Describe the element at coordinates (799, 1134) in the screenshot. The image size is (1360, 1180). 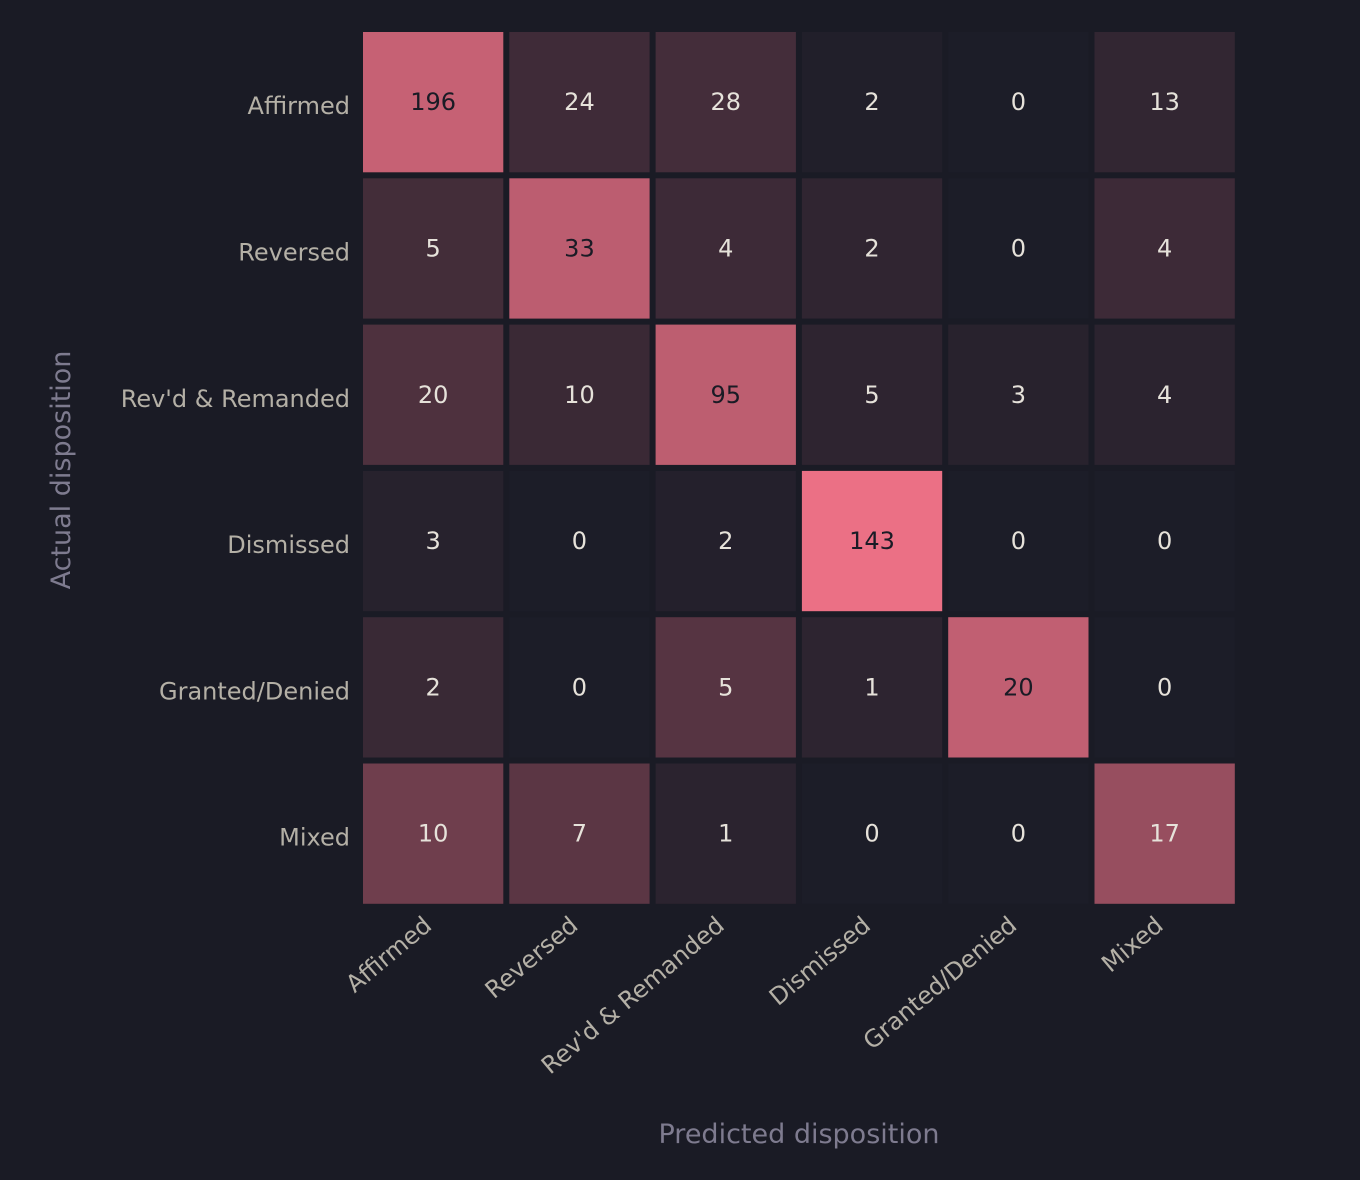
I see `x-axis-title: Predicted disposition` at that location.